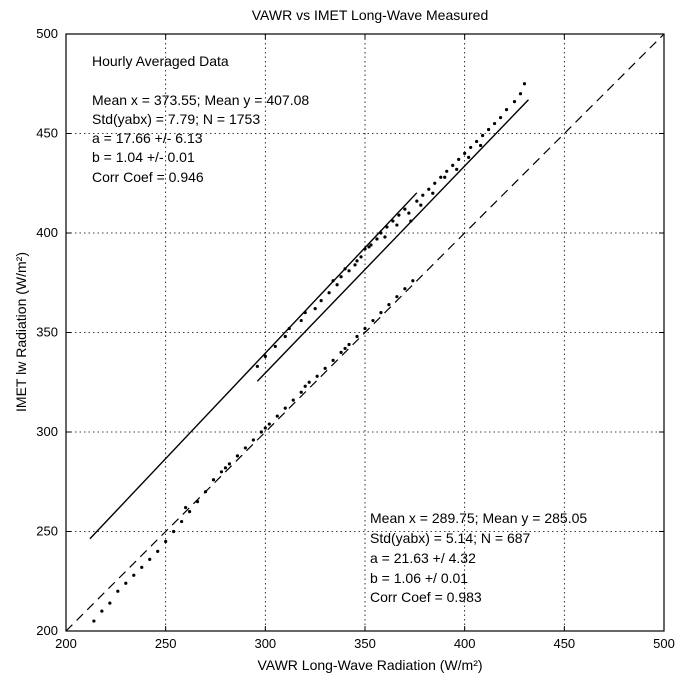 This screenshot has width=680, height=682. I want to click on upper-stat-line: a = 17.66 +/- 6.13, so click(147, 138).